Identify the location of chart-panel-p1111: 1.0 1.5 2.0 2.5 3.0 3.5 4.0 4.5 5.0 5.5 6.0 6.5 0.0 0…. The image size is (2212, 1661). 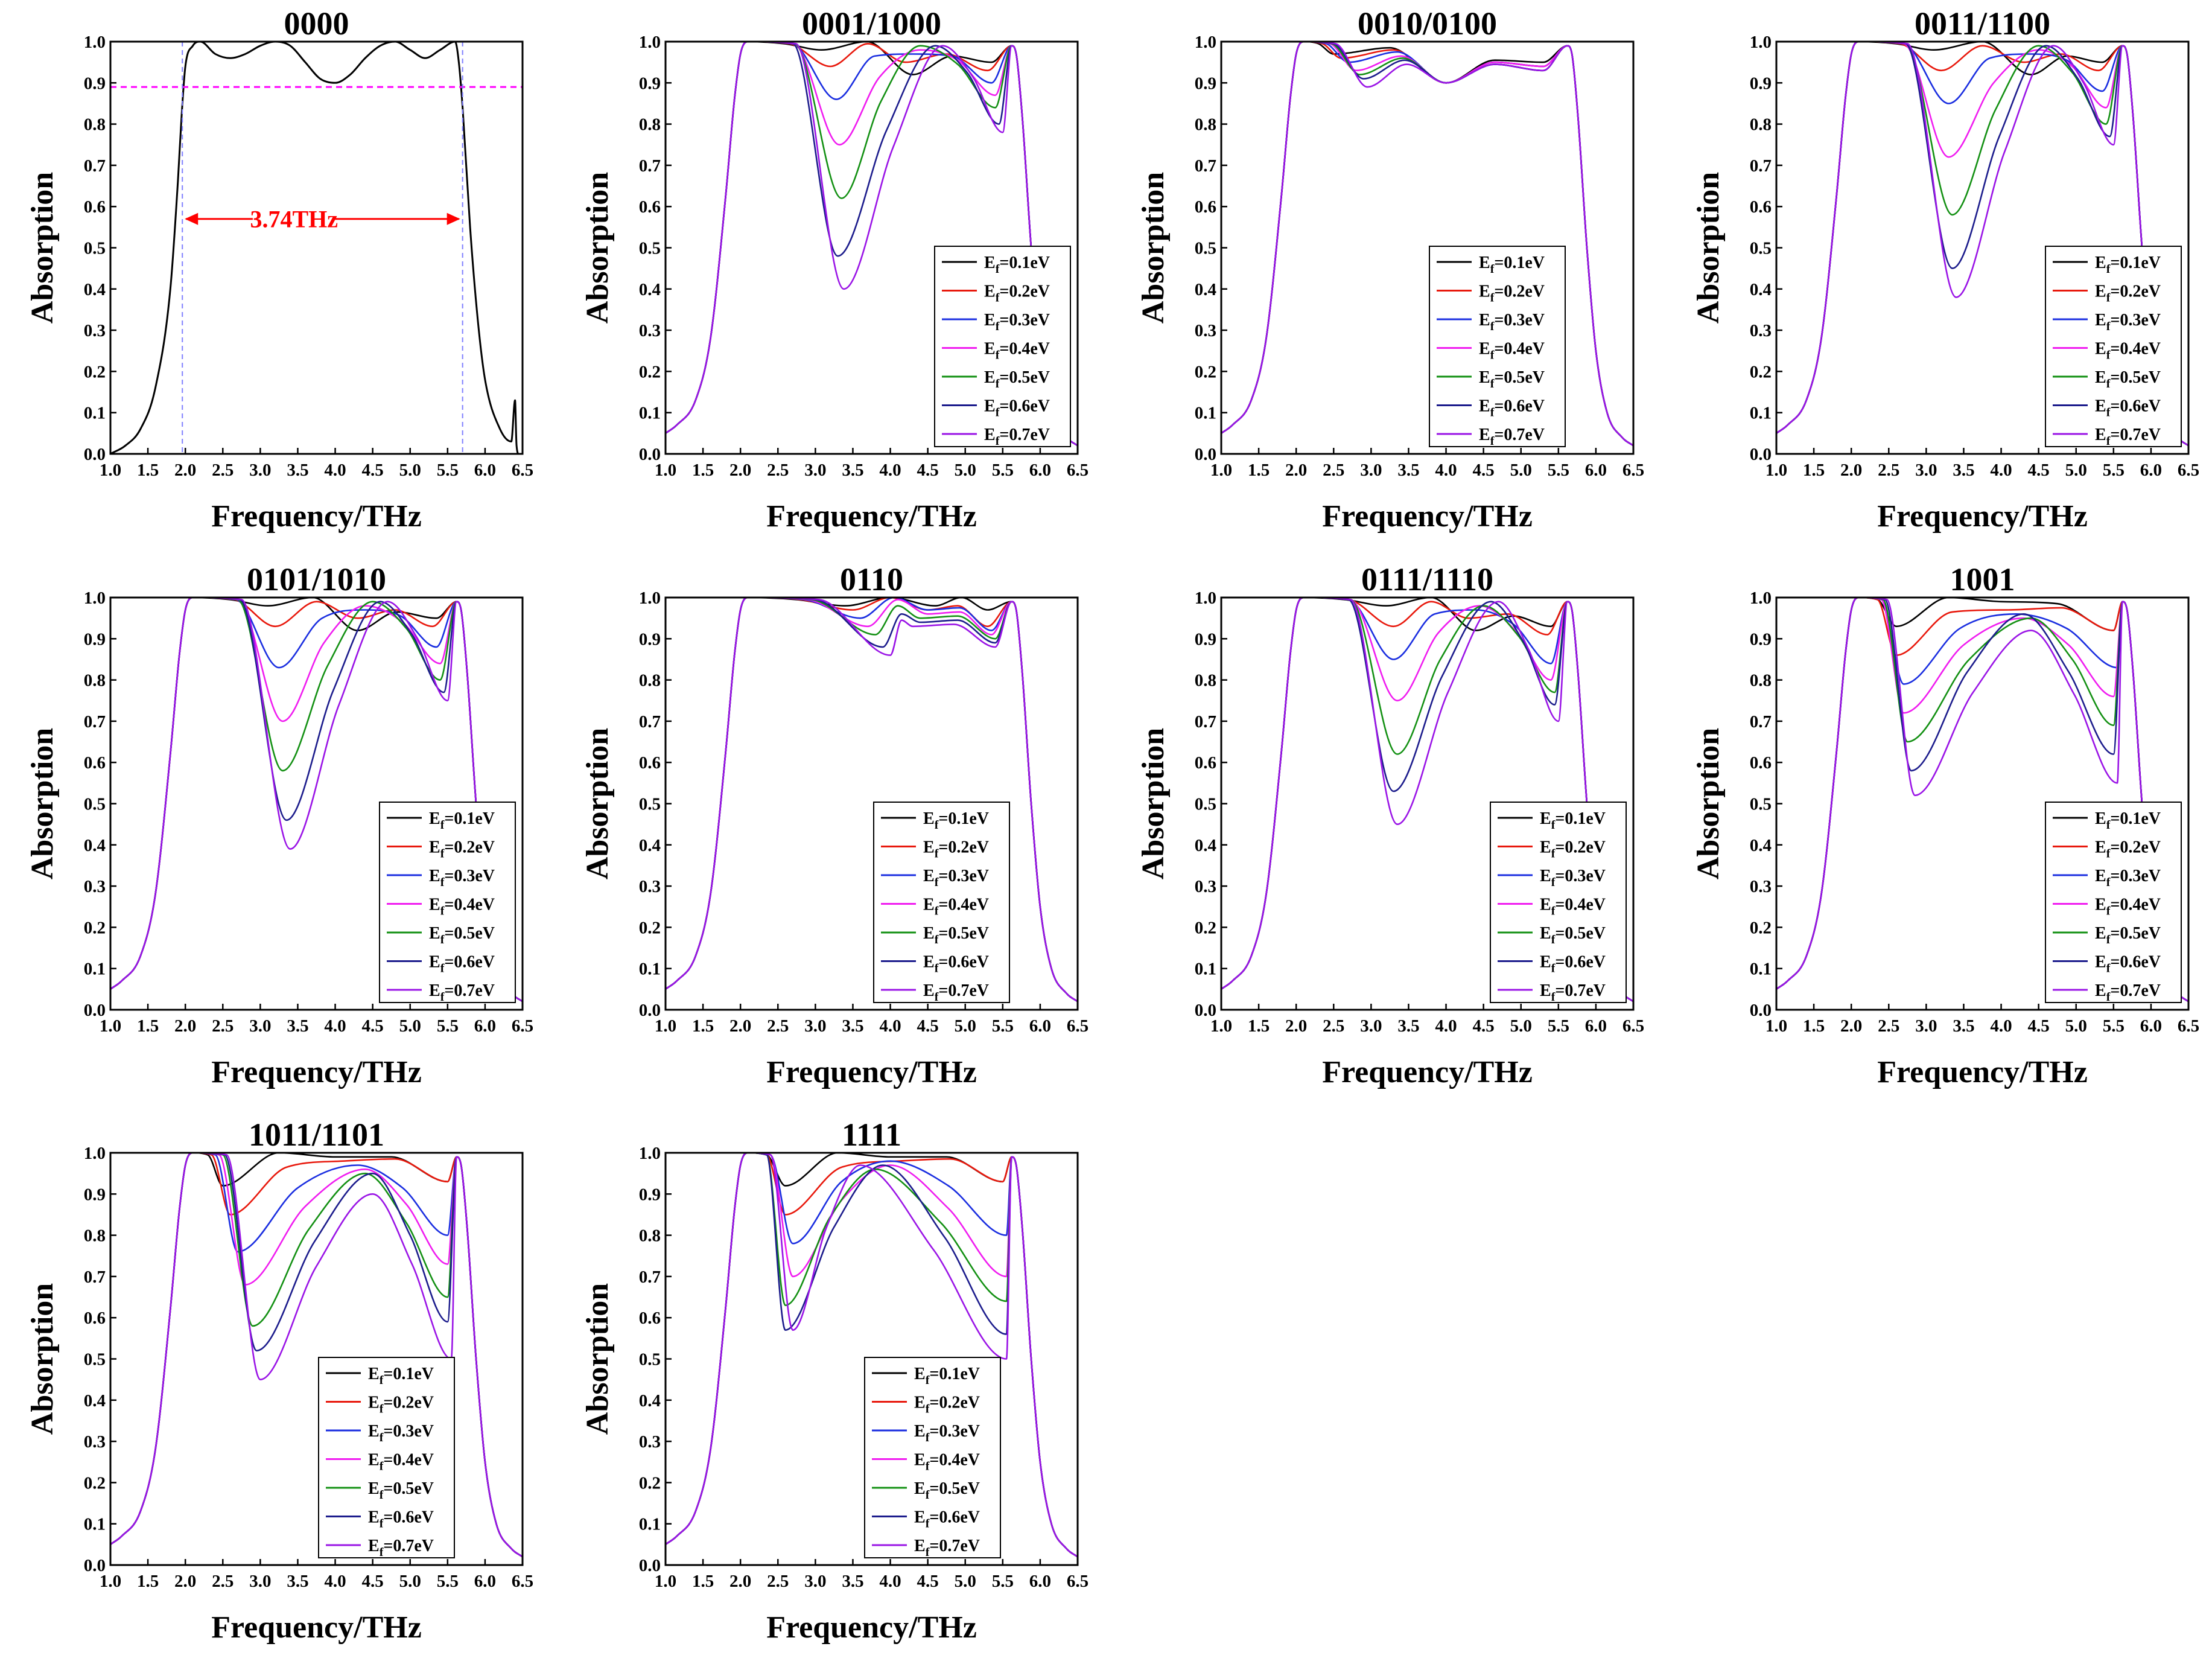
(834, 1381).